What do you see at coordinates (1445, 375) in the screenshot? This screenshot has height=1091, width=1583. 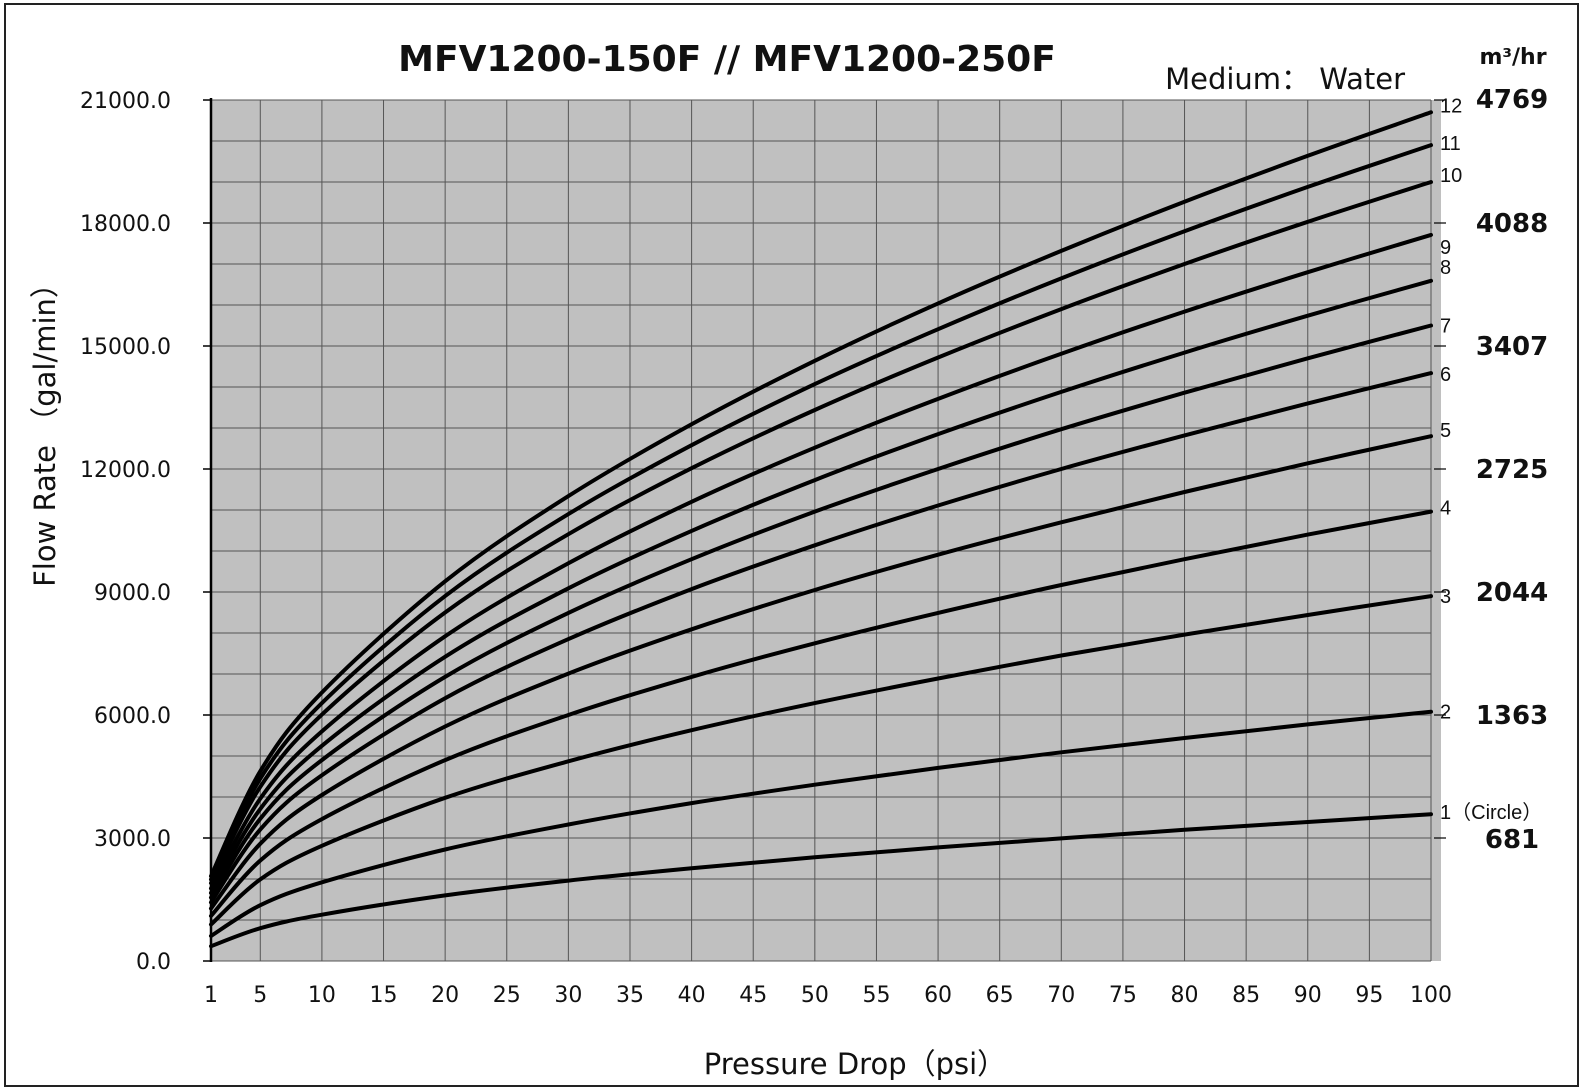 I see `curve-label: 6` at bounding box center [1445, 375].